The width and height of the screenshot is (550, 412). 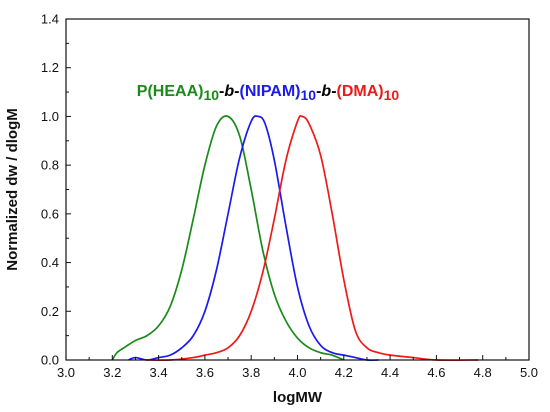 I want to click on legend-segment: (NIPAM), so click(x=269, y=91).